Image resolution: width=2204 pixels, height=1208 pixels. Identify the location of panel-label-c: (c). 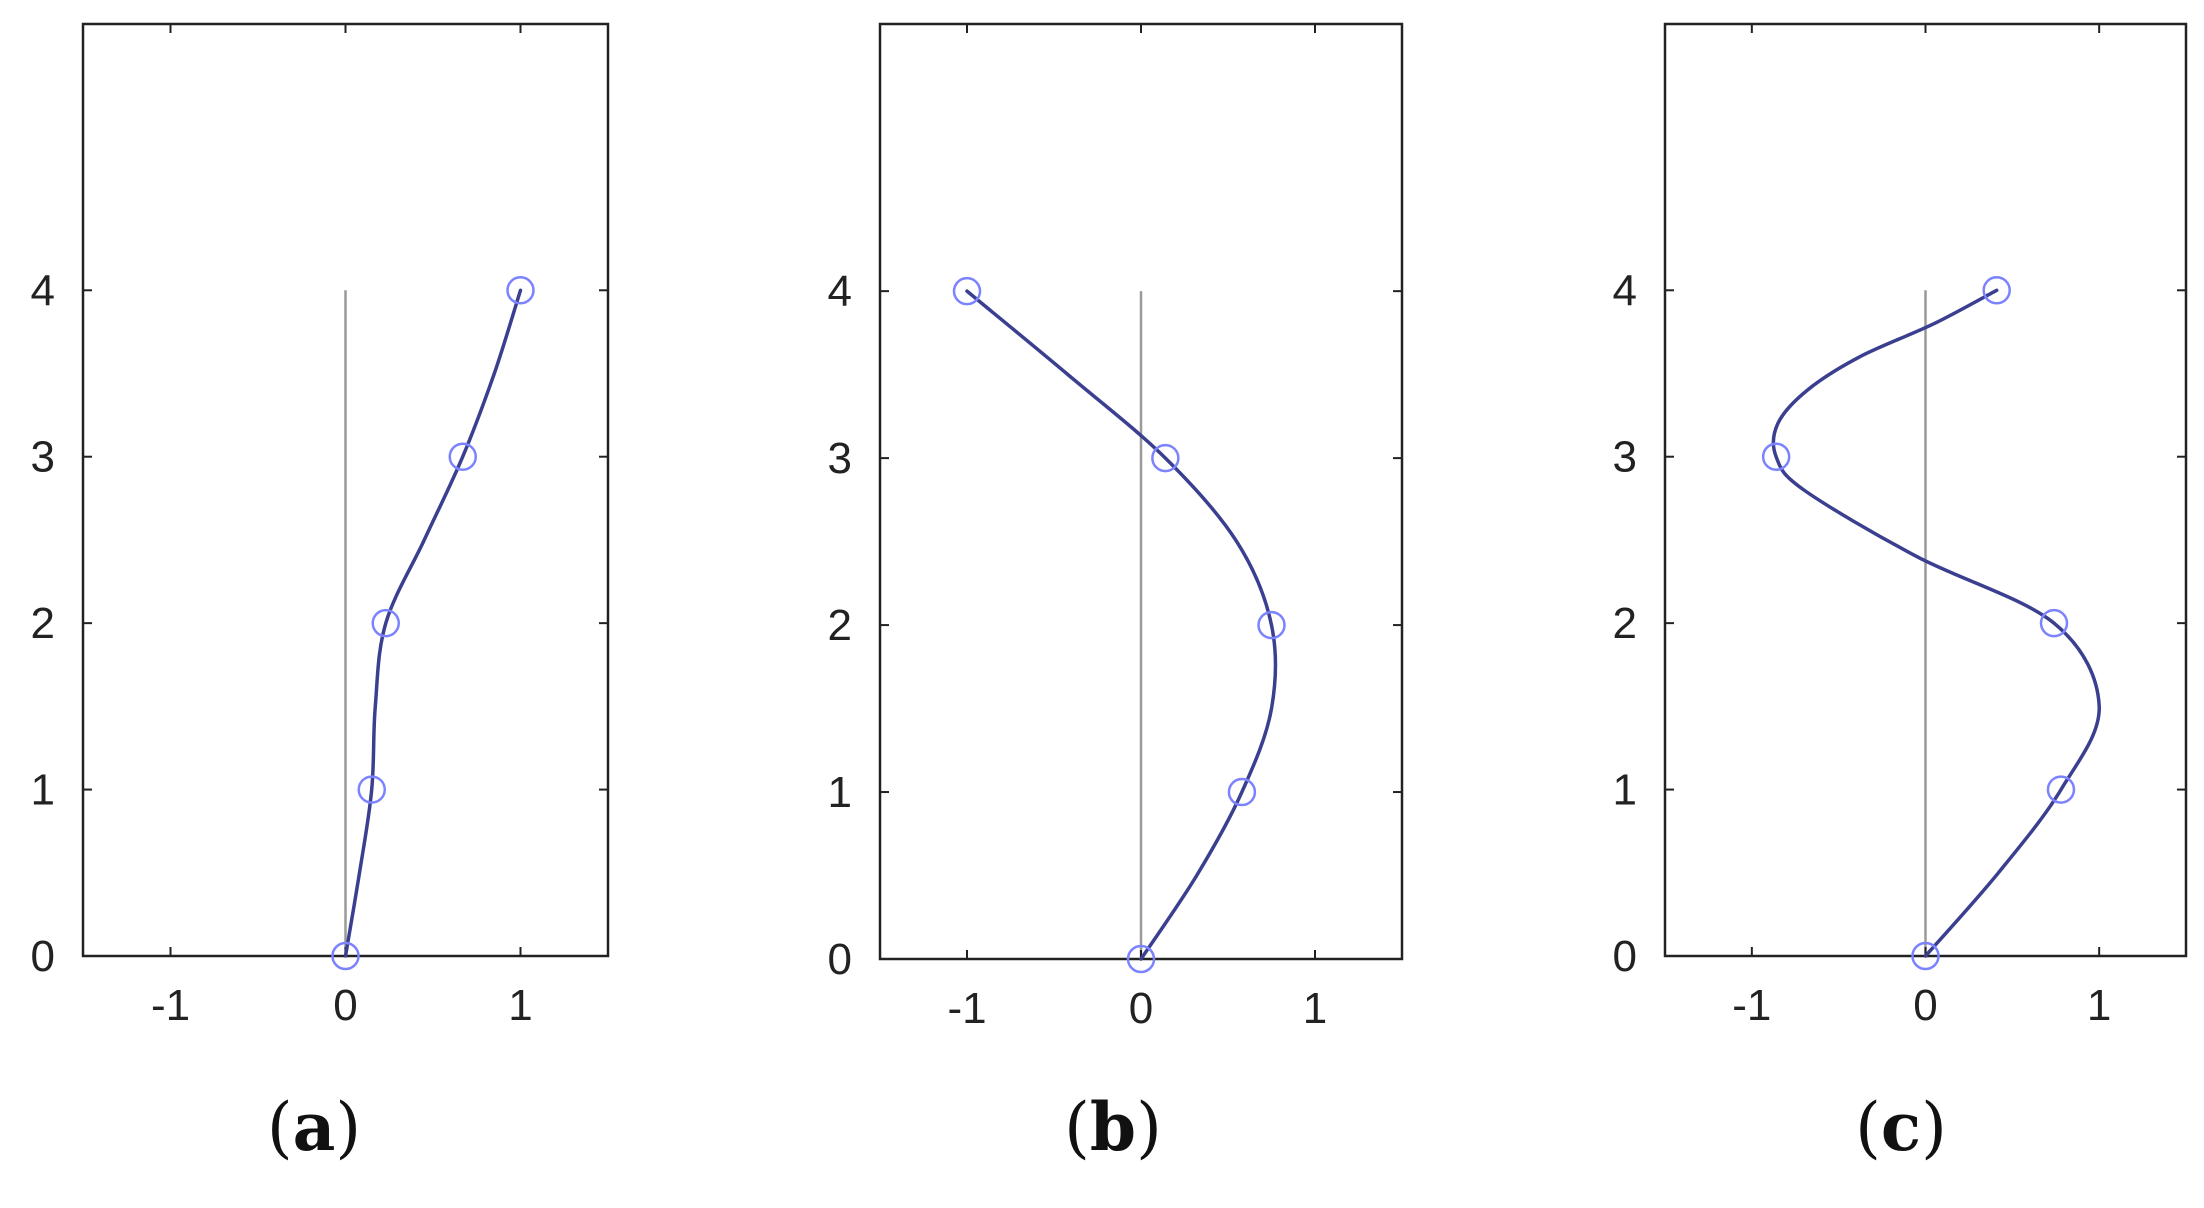
(1901, 1127).